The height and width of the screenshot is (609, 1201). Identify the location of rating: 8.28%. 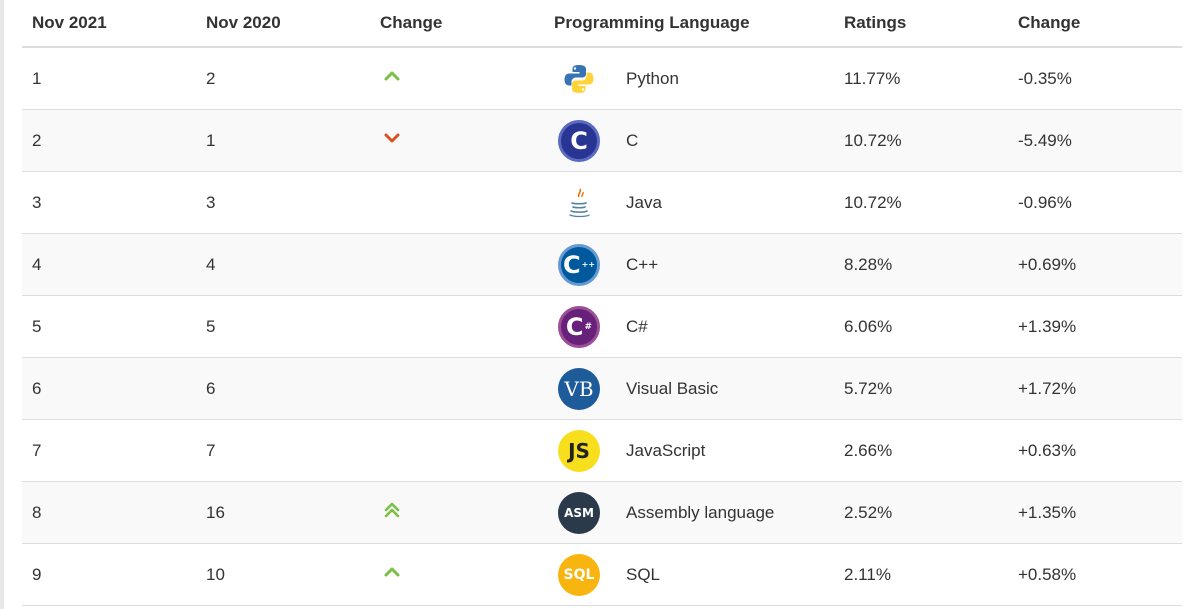
(921, 264).